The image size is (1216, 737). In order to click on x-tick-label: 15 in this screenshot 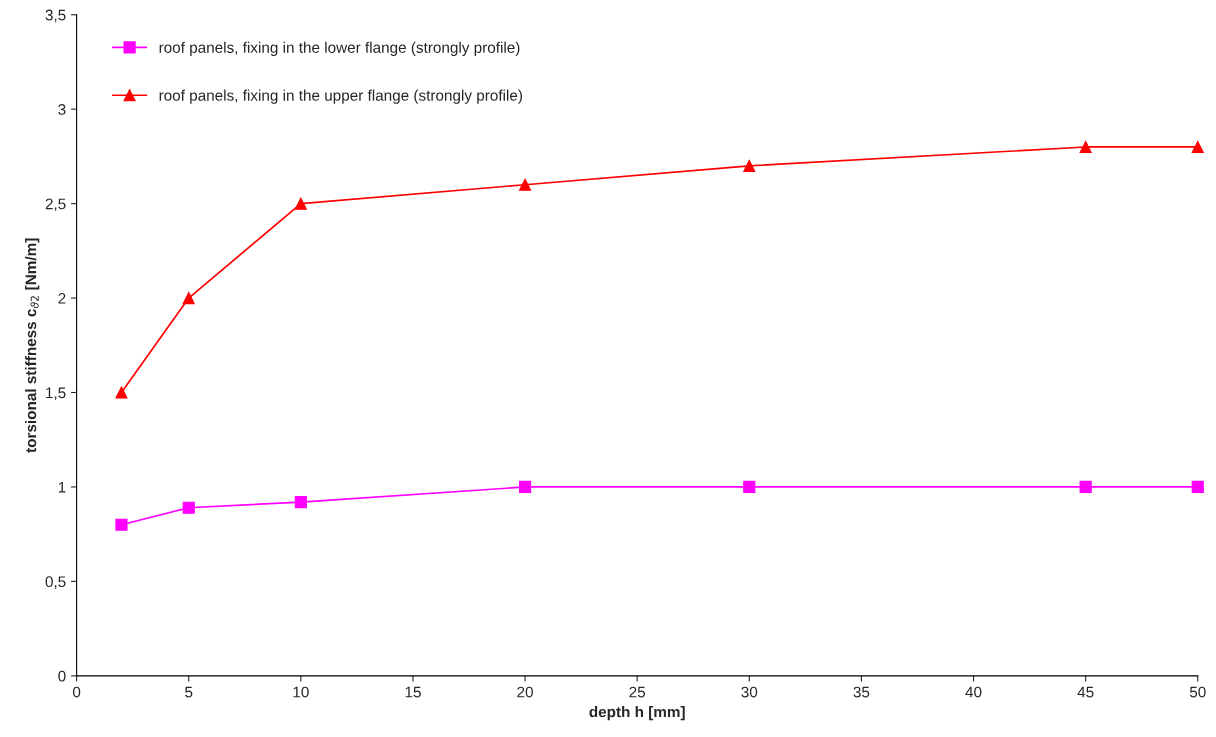, I will do `click(413, 692)`.